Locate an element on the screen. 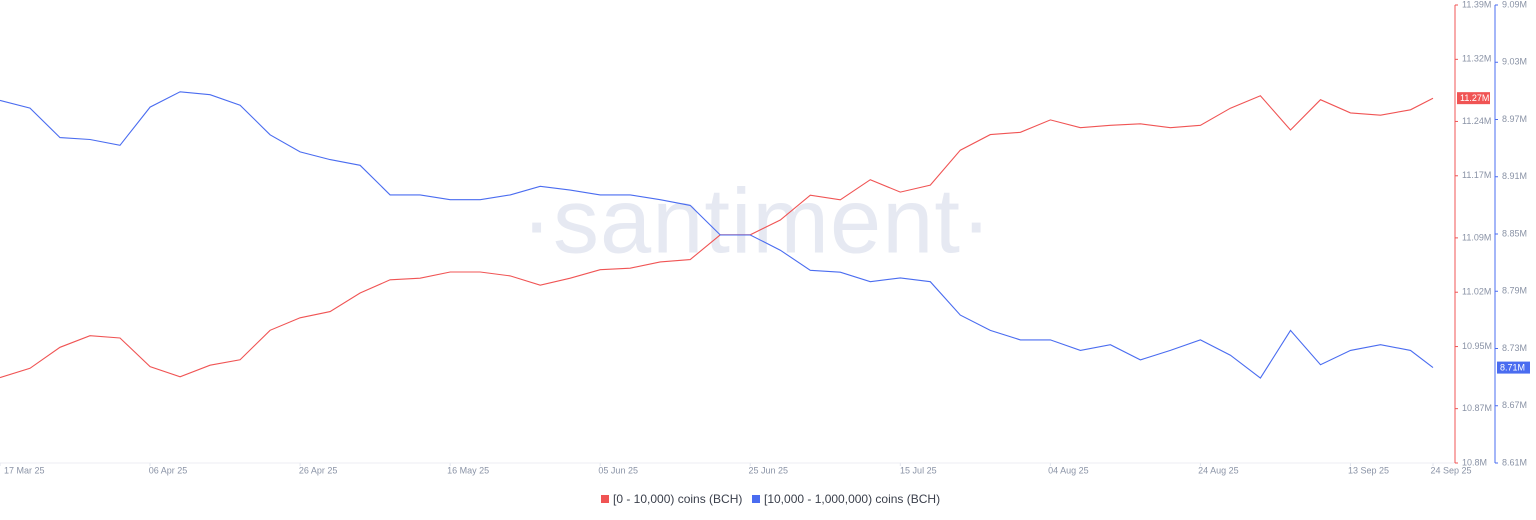 The height and width of the screenshot is (520, 1536). y-tick-label: 10.87M is located at coordinates (1477, 408).